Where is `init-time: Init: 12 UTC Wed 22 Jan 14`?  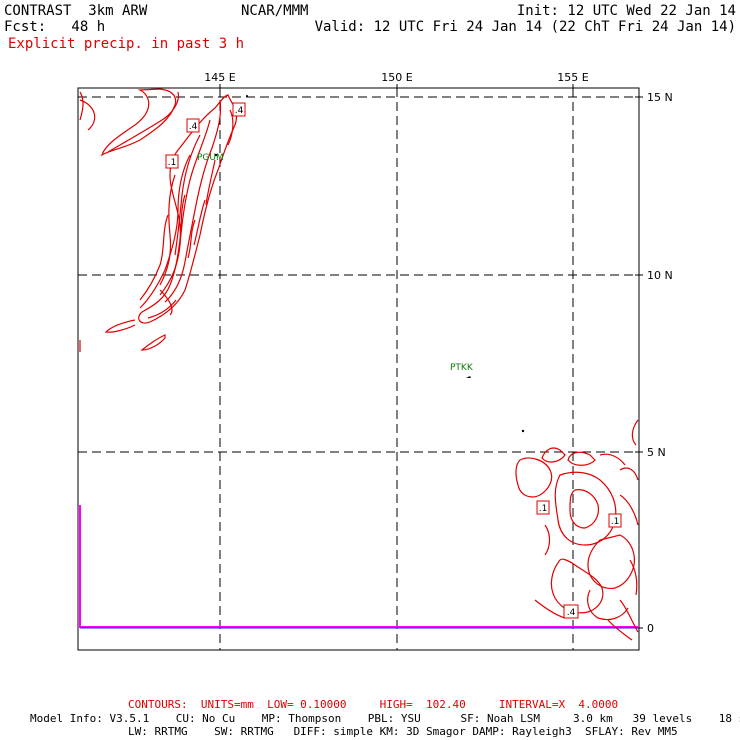 init-time: Init: 12 UTC Wed 22 Jan 14 is located at coordinates (626, 11).